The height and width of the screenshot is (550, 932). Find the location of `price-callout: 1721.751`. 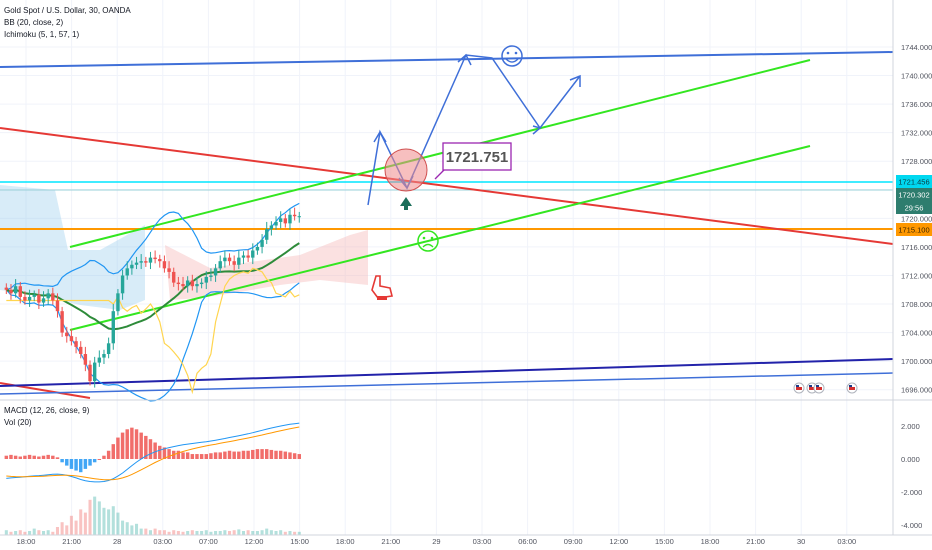

price-callout: 1721.751 is located at coordinates (477, 156).